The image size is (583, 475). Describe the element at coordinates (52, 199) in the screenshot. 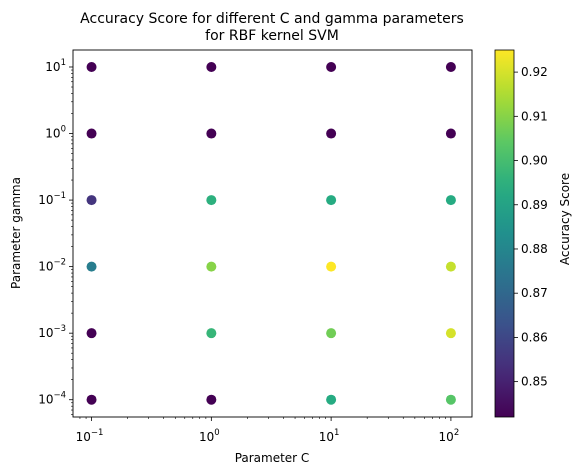

I see `y-tick-label: 10⁻¹` at that location.